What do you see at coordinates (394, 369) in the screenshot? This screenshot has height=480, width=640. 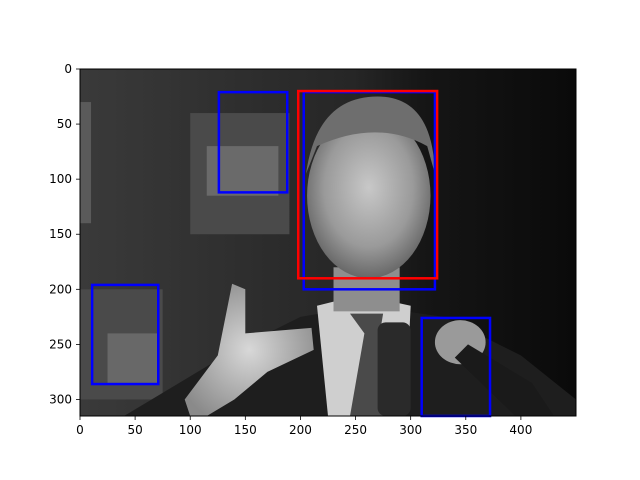 I see `microphone` at bounding box center [394, 369].